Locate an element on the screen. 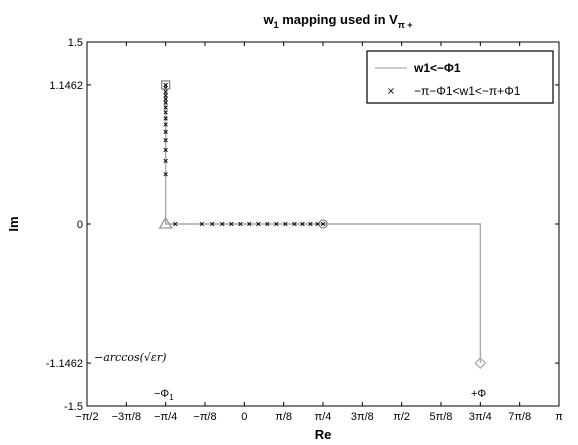 The height and width of the screenshot is (445, 578). x-tick-label: π/4 is located at coordinates (323, 417).